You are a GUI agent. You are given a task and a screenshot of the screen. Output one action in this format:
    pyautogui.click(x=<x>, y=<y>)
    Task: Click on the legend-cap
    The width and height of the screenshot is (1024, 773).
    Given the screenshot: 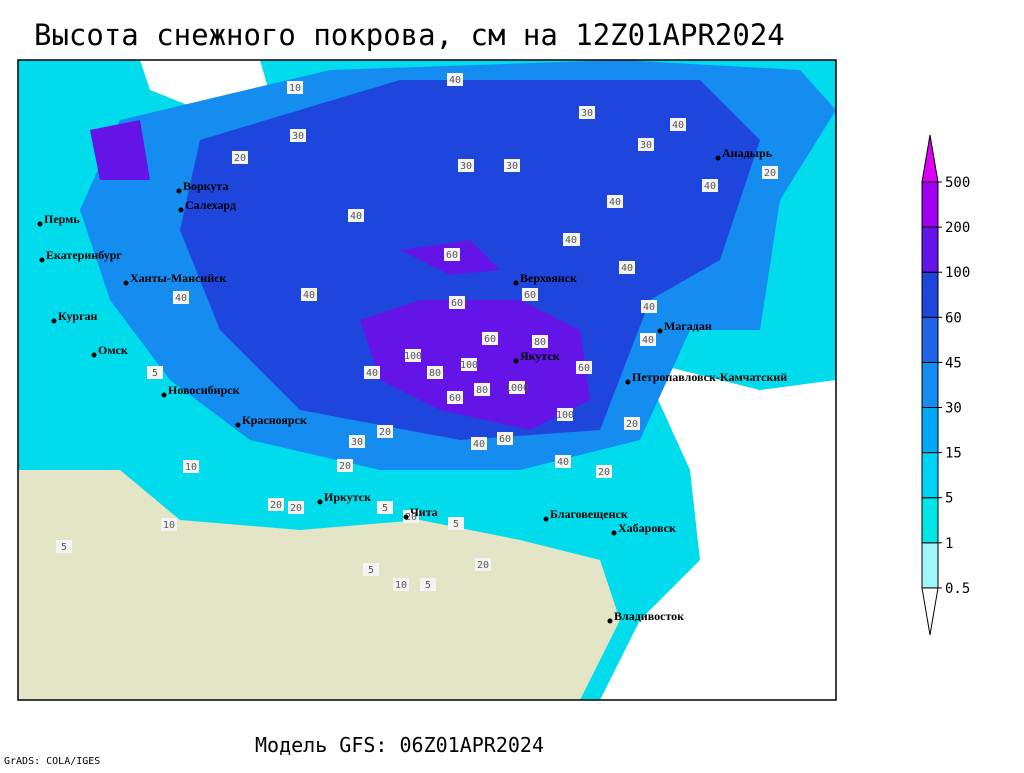 What is the action you would take?
    pyautogui.click(x=930, y=611)
    